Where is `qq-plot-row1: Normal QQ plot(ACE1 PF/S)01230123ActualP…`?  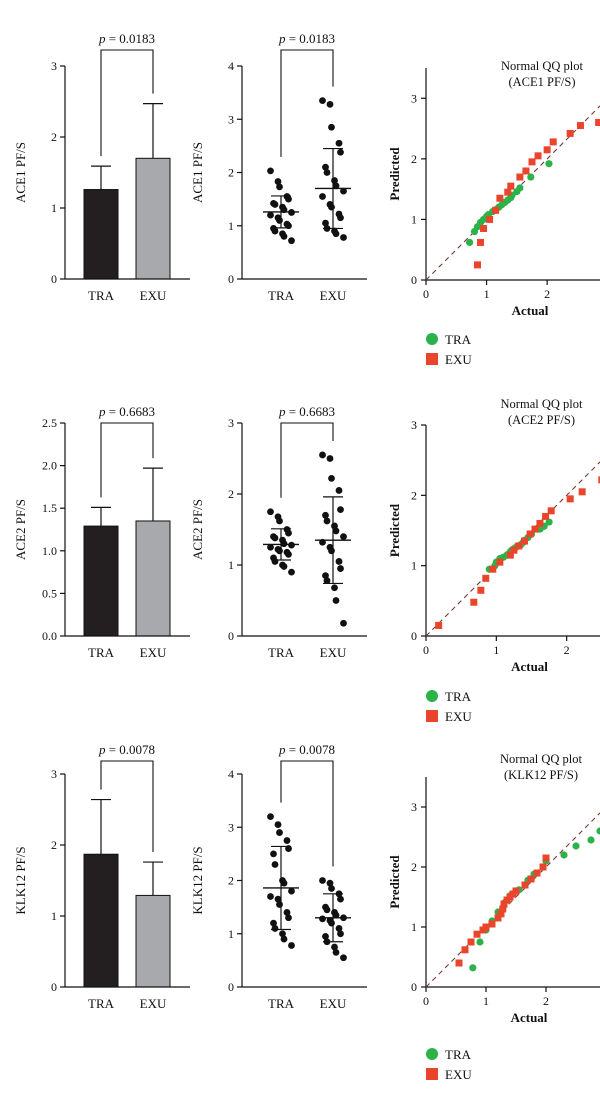
qq-plot-row1: Normal QQ plot(ACE1 PF/S)01230123ActualP… is located at coordinates (493, 188).